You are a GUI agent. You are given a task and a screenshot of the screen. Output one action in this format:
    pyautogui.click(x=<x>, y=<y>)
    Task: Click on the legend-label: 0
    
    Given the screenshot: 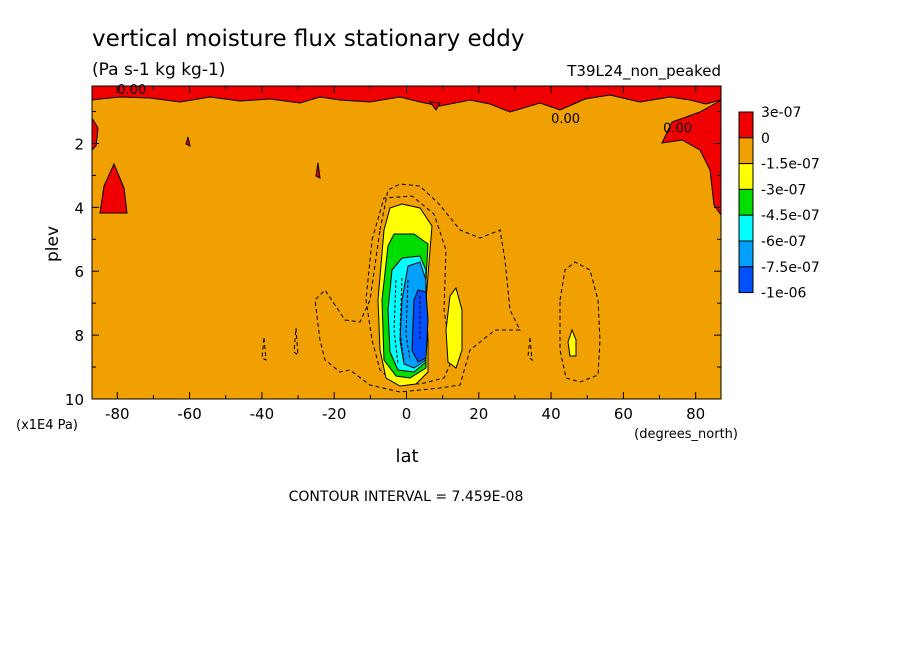 What is the action you would take?
    pyautogui.click(x=765, y=139)
    